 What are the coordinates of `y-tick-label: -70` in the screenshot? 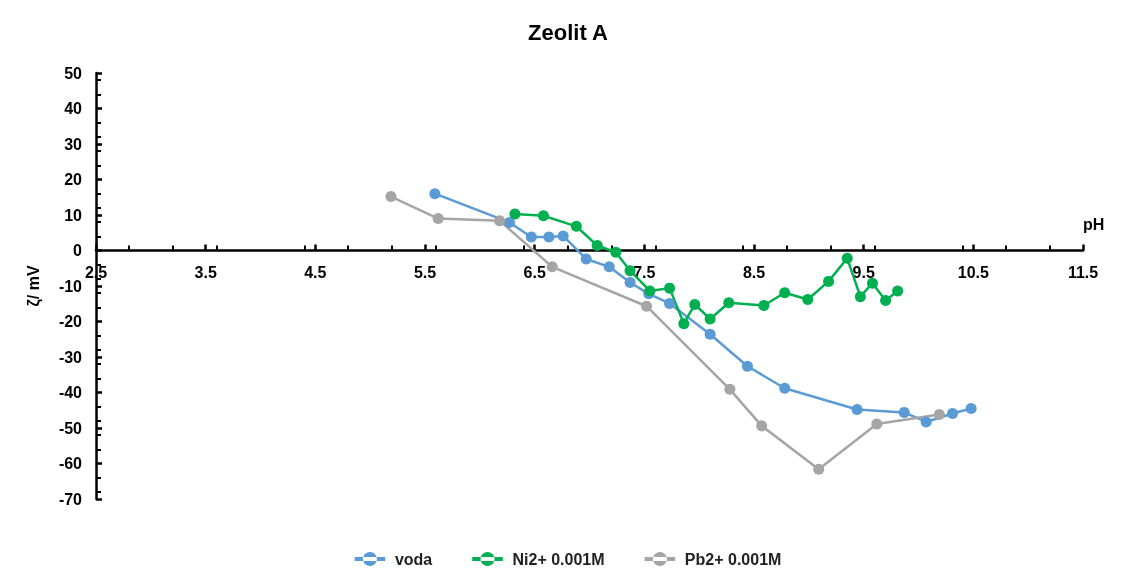 It's located at (70, 499).